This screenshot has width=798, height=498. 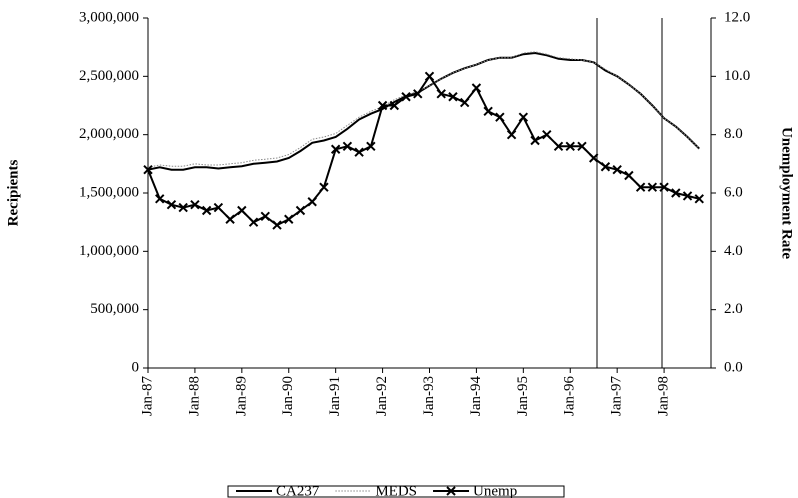 I want to click on x-tick-label: Jan-90, so click(x=288, y=396).